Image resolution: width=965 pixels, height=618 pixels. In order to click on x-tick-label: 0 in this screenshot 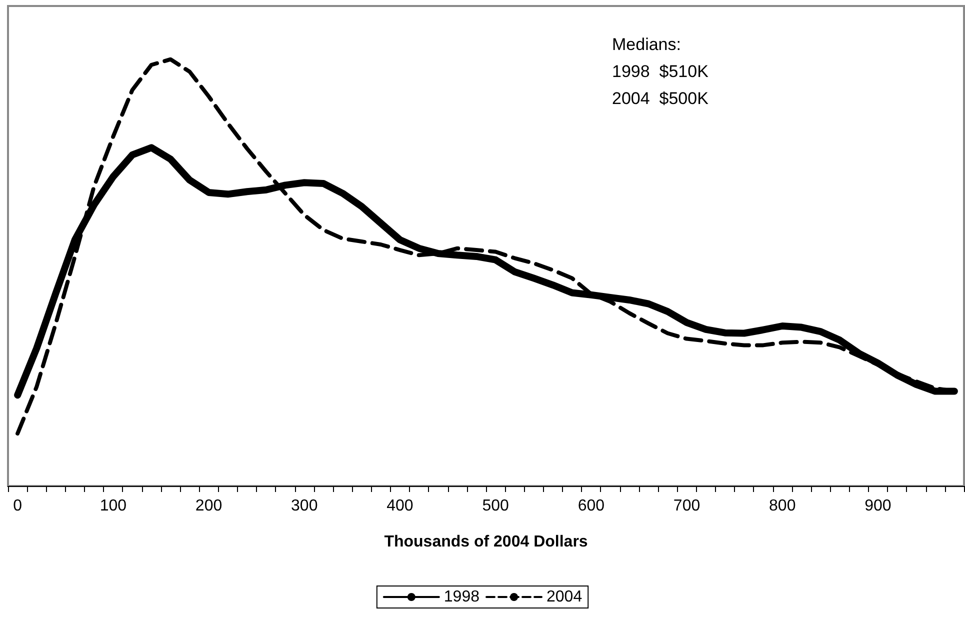, I will do `click(17, 506)`.